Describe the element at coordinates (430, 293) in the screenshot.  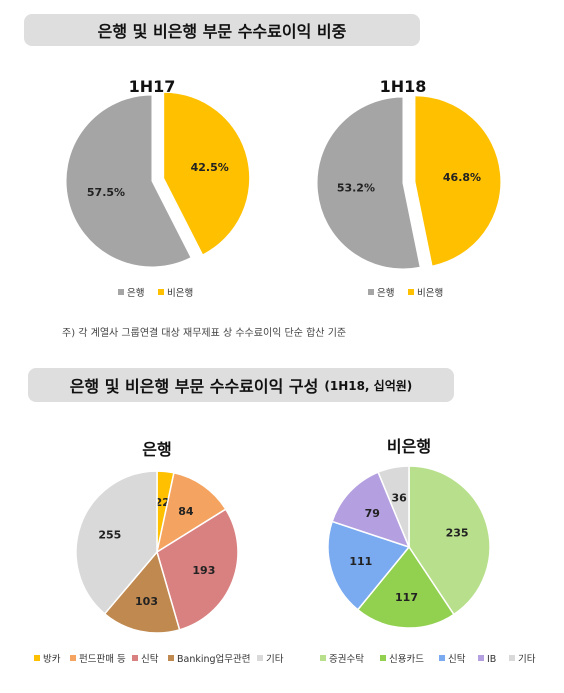
I see `legend-label-1-1: 비은행` at that location.